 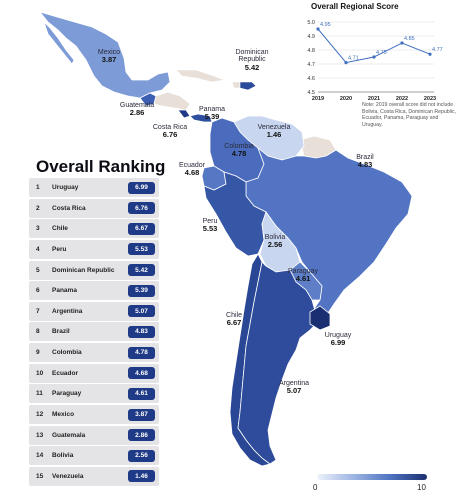 I want to click on country-mexico, so click(x=104, y=55).